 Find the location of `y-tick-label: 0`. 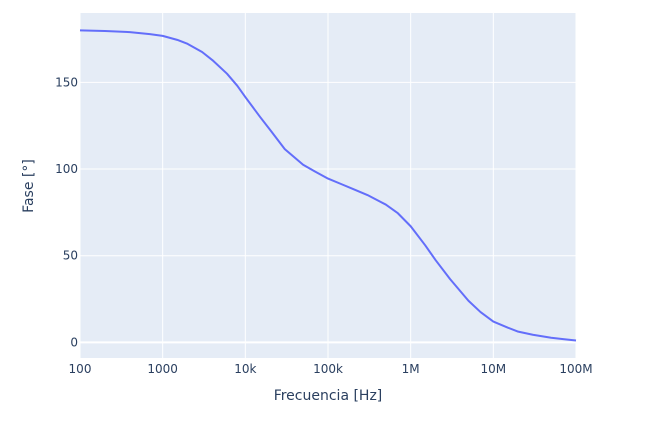

y-tick-label: 0 is located at coordinates (74, 342).